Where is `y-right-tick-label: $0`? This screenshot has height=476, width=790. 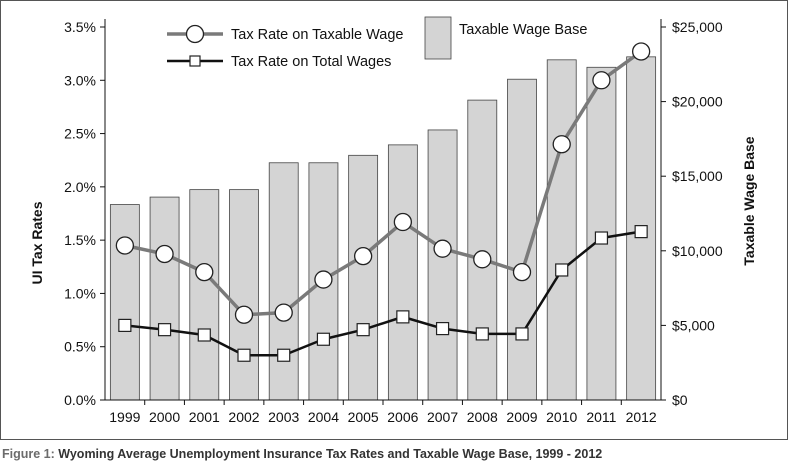 y-right-tick-label: $0 is located at coordinates (680, 400).